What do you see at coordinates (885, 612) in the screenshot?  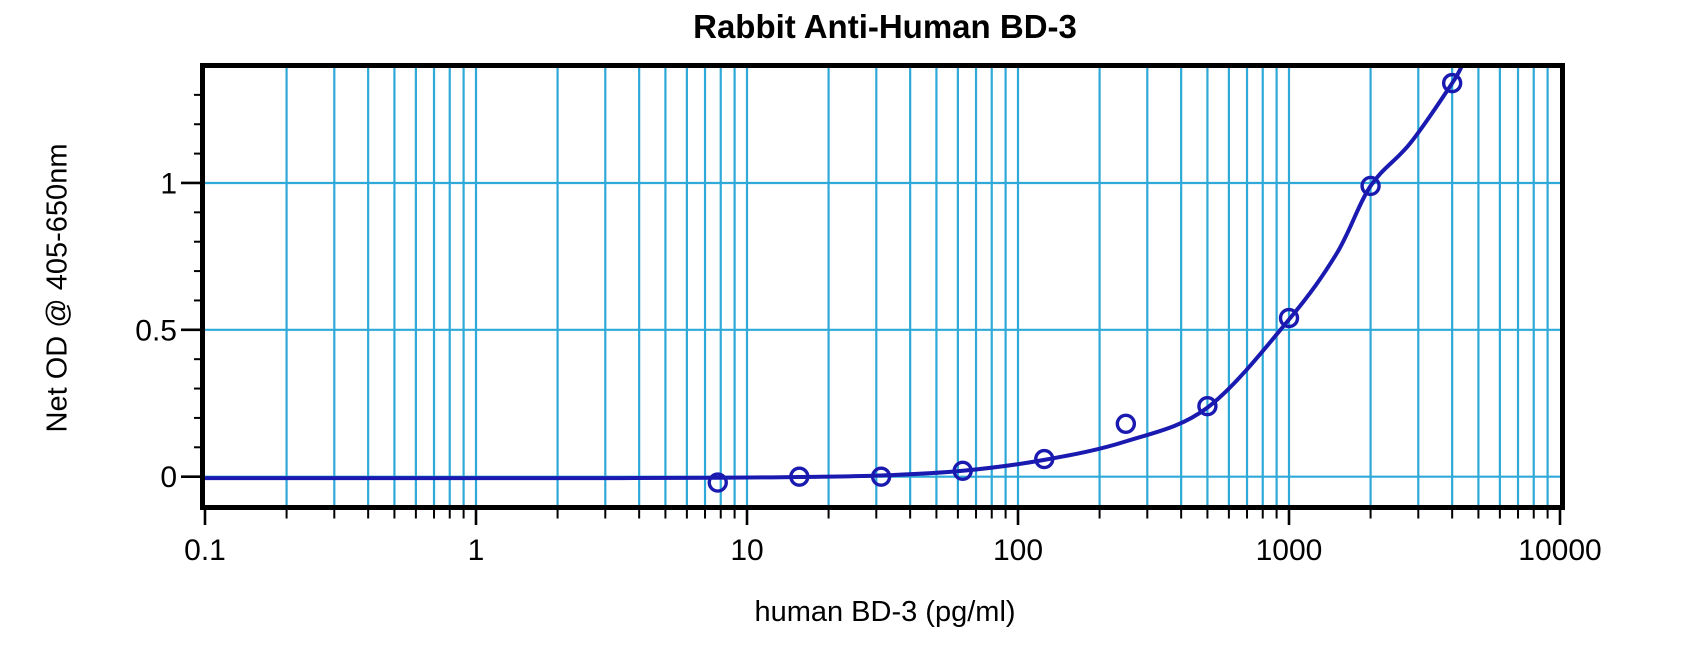 I see `x-axis-label: human BD-3 (pg/ml)` at bounding box center [885, 612].